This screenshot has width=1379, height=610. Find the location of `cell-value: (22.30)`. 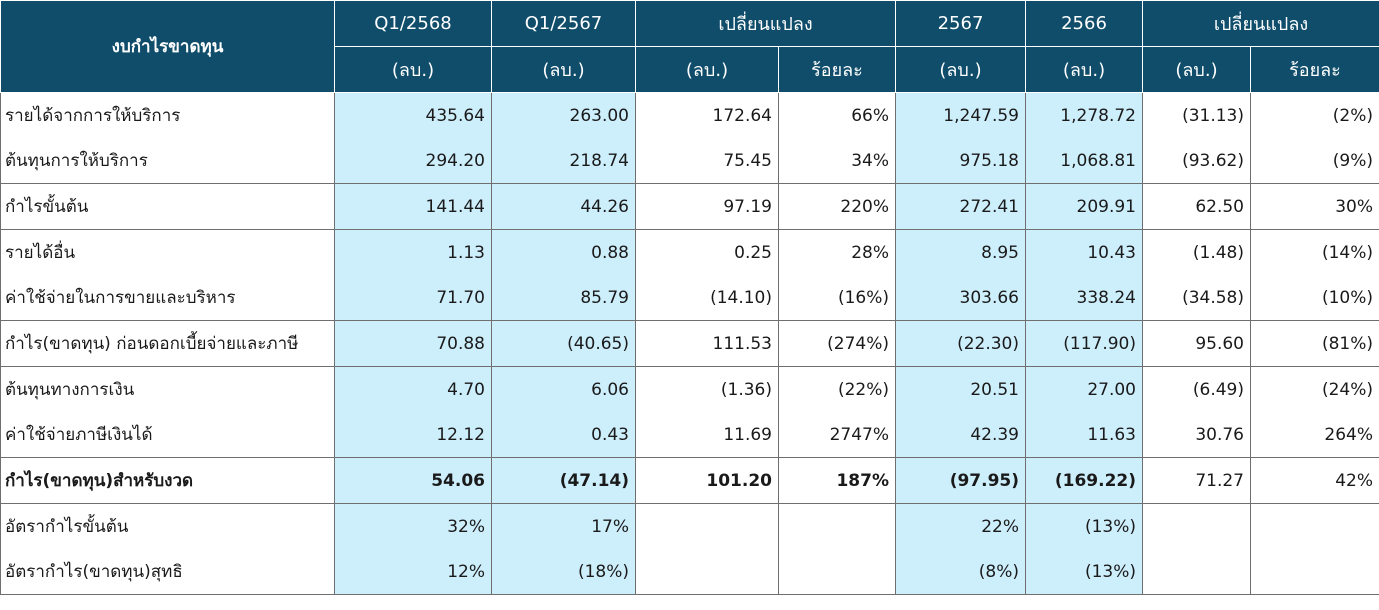

cell-value: (22.30) is located at coordinates (960, 343).